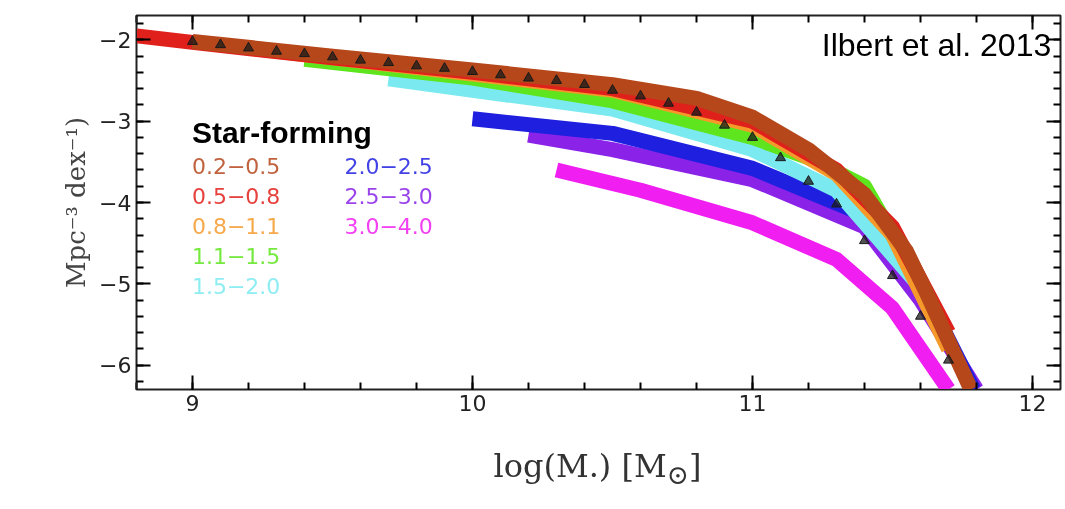  I want to click on y-tick-label: −4, so click(115, 203).